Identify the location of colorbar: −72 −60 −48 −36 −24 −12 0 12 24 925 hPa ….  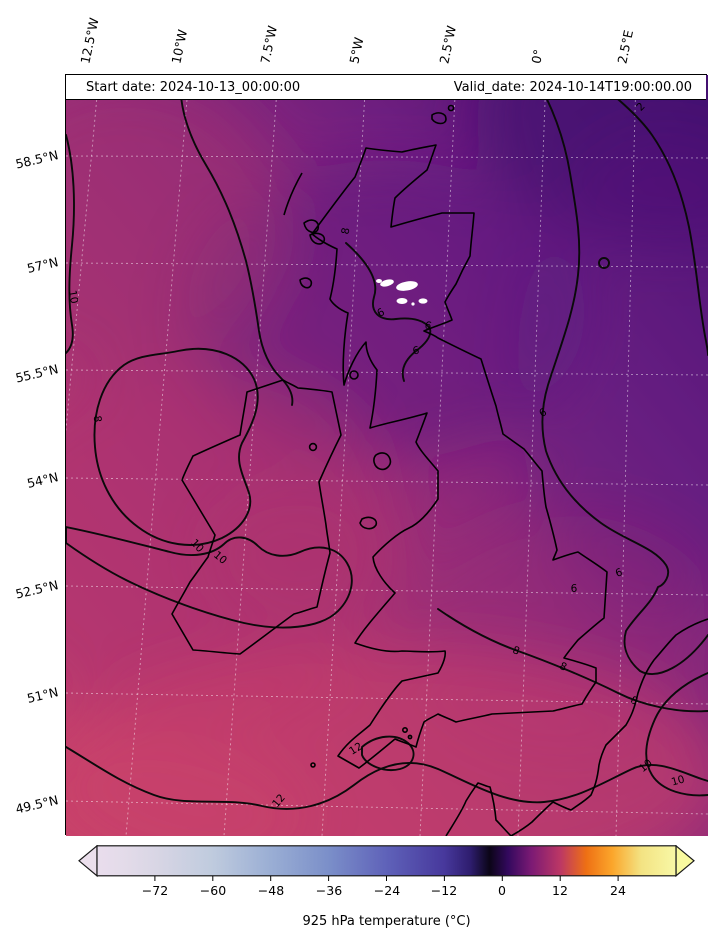
(386, 894).